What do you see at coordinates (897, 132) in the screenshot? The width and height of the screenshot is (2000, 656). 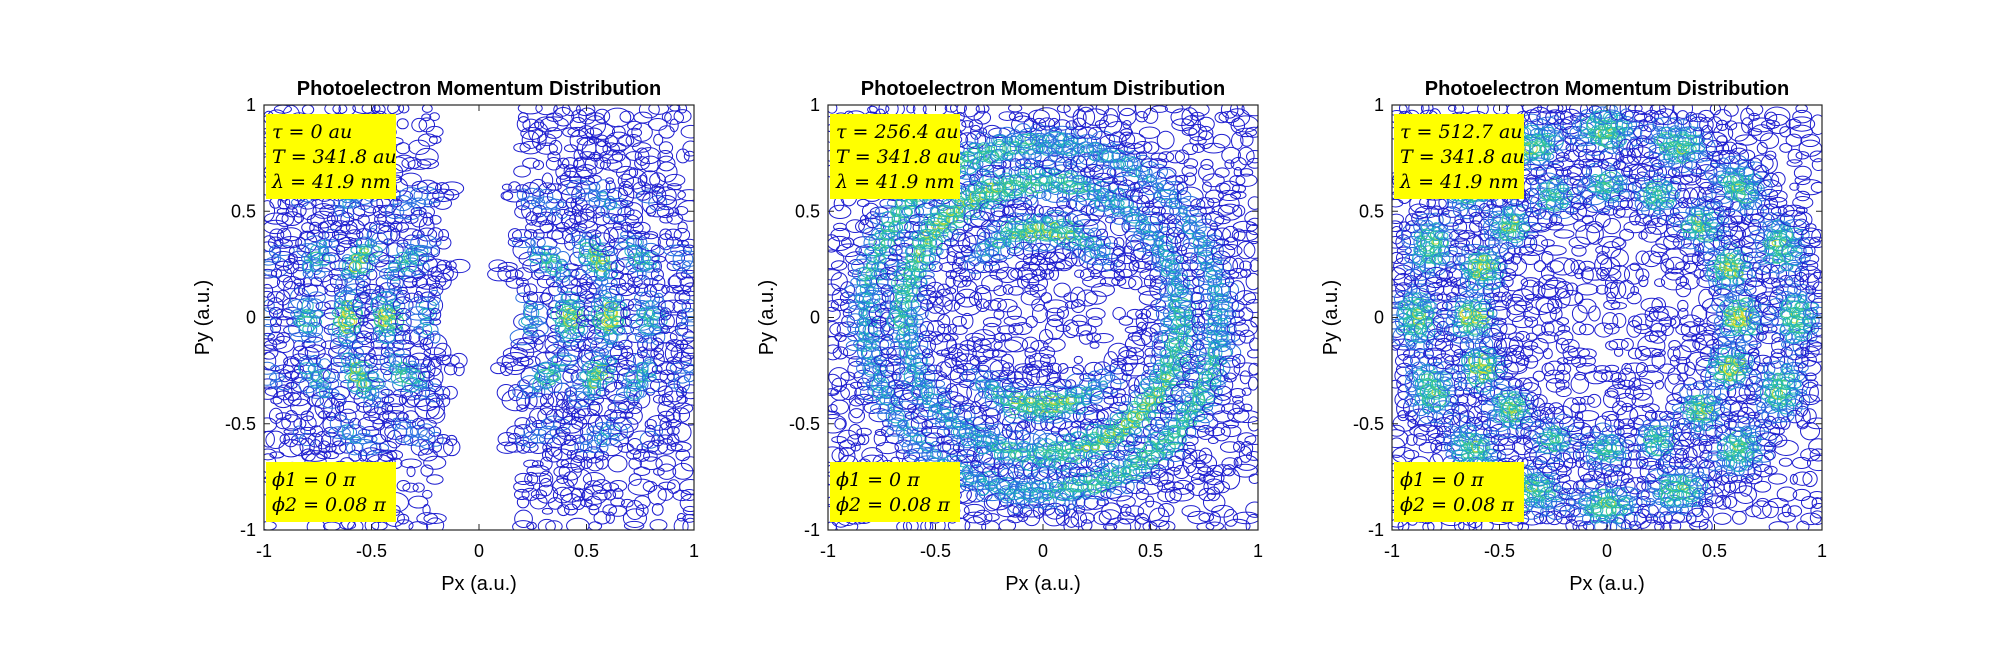 I see `parameter-annotation-line: τ = 256.4 au` at bounding box center [897, 132].